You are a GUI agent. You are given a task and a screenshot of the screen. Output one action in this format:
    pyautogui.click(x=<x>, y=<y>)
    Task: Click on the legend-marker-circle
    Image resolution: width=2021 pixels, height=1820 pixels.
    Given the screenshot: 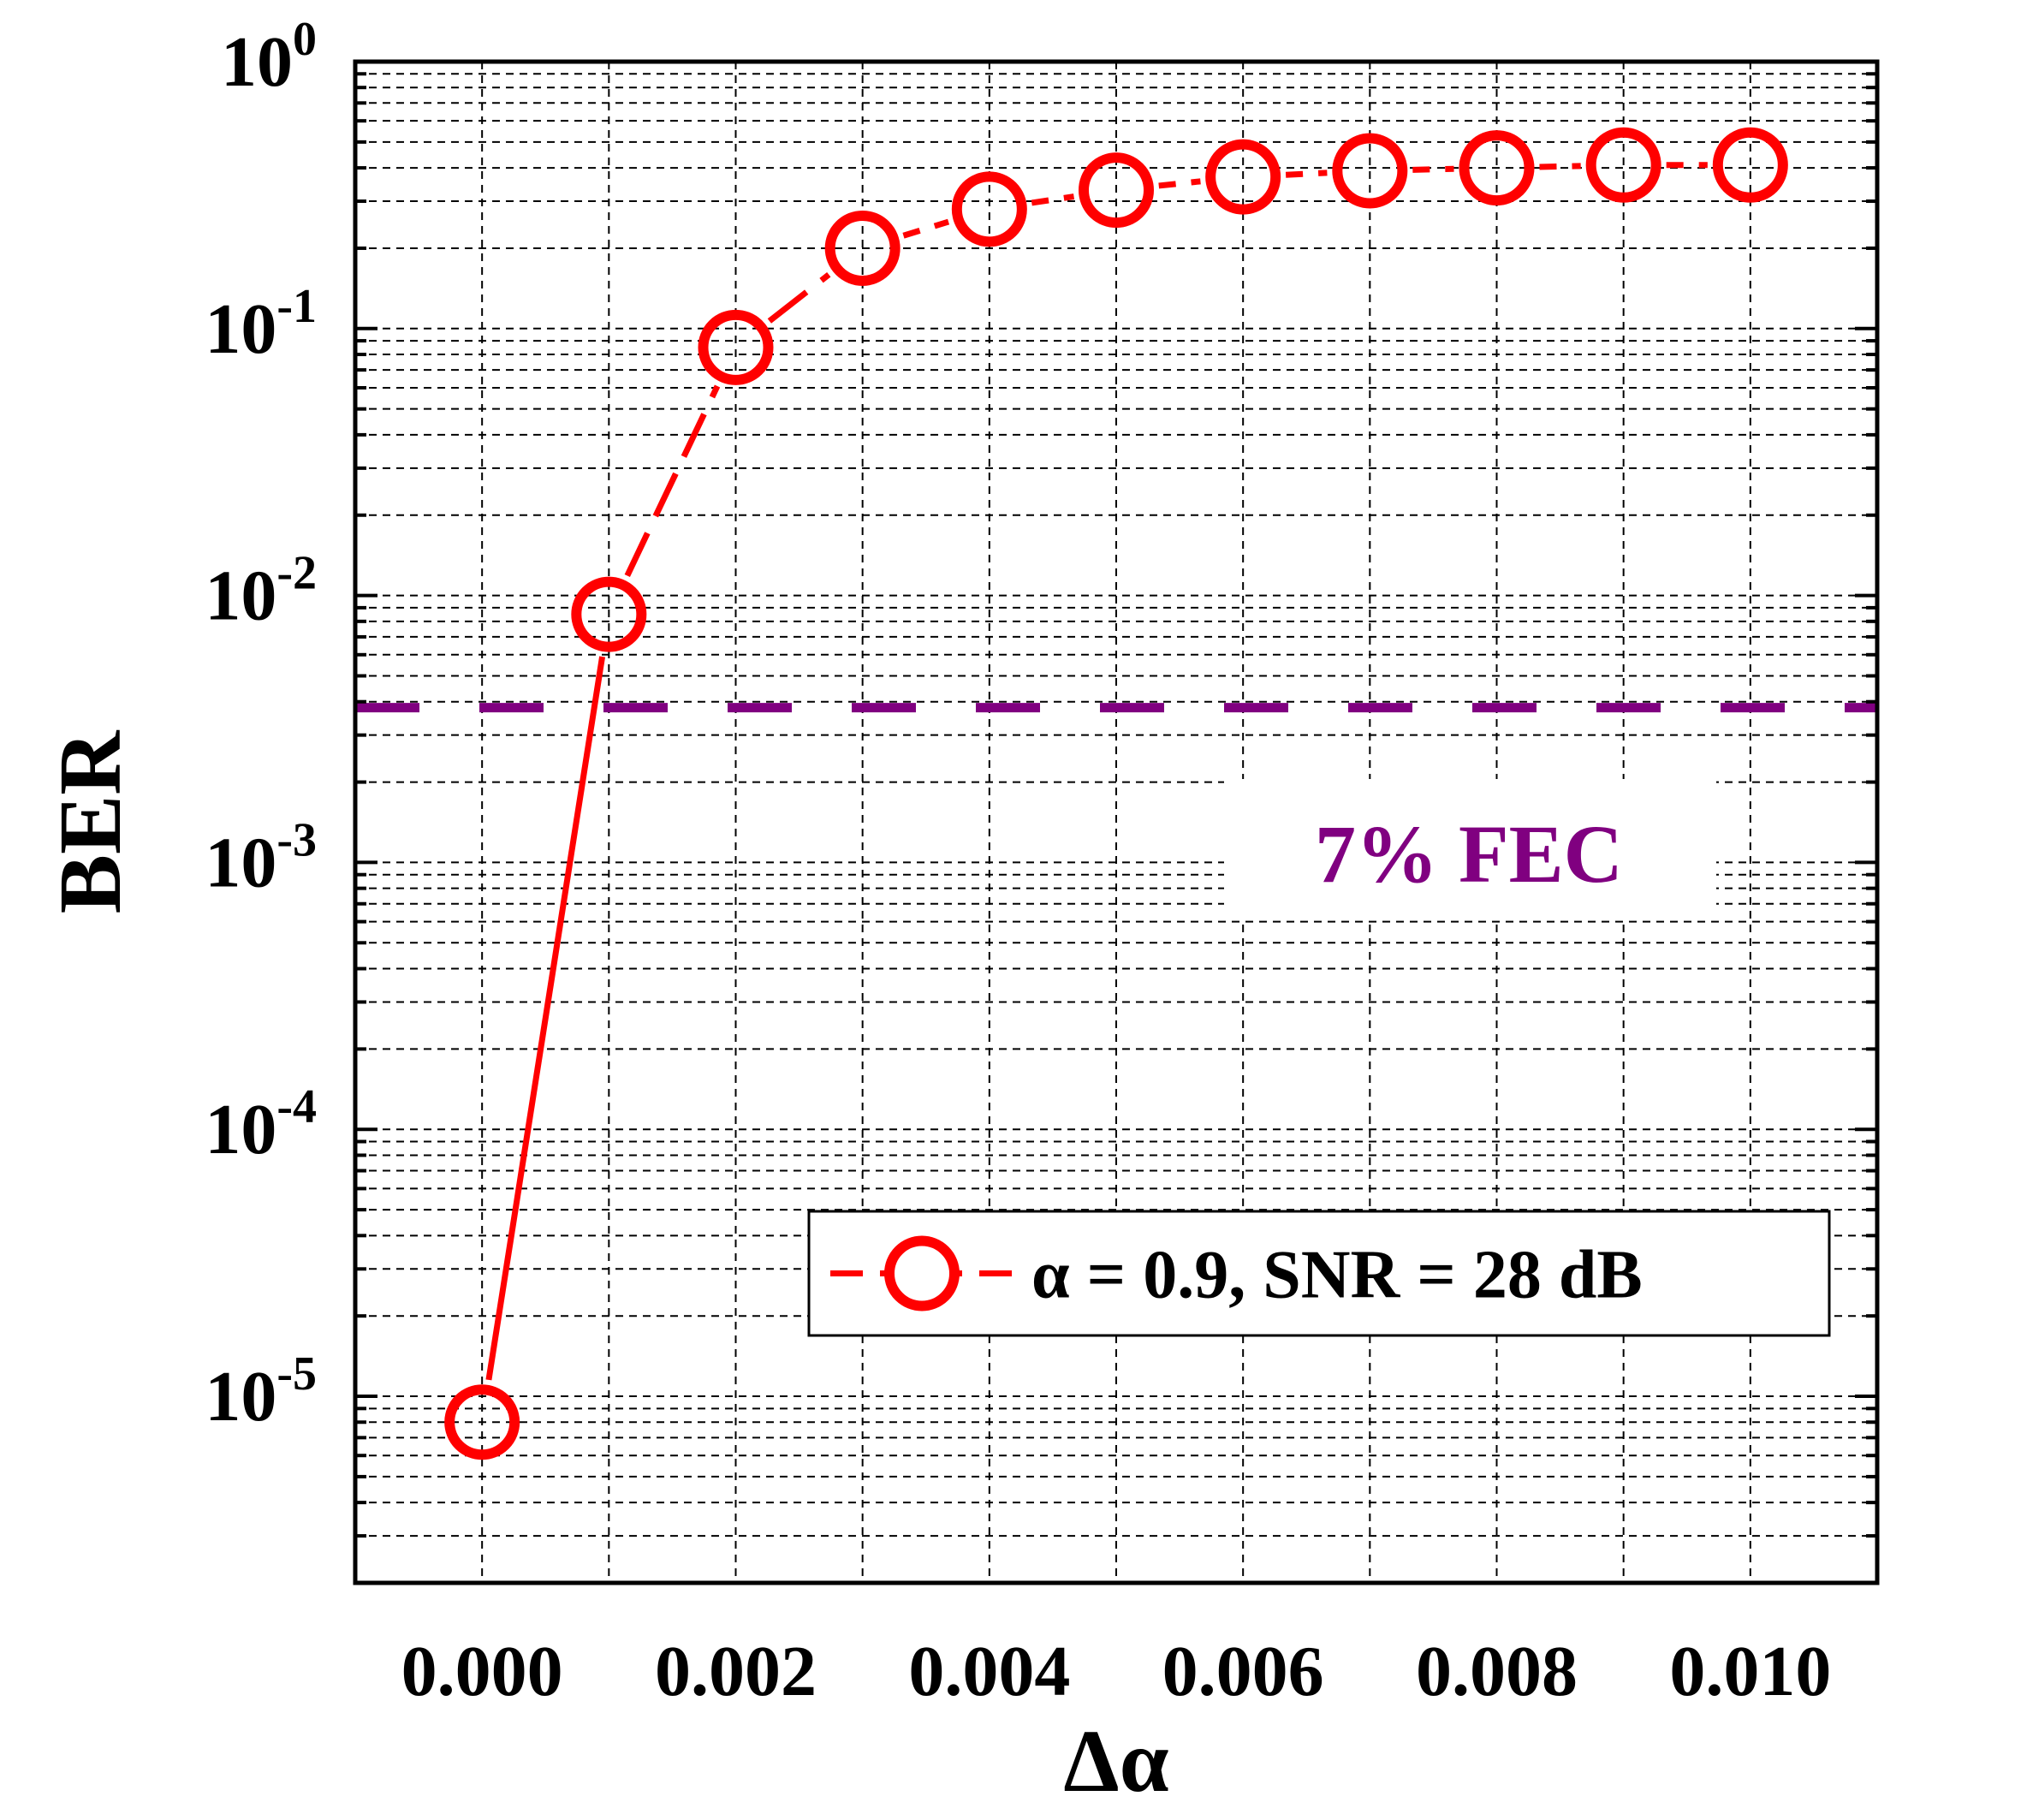 What is the action you would take?
    pyautogui.click(x=922, y=1273)
    